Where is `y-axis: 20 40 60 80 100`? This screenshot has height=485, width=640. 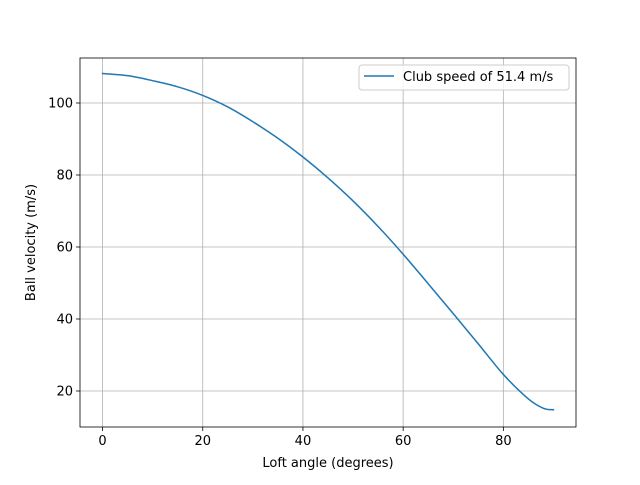 y-axis: 20 40 60 80 100 is located at coordinates (64, 248).